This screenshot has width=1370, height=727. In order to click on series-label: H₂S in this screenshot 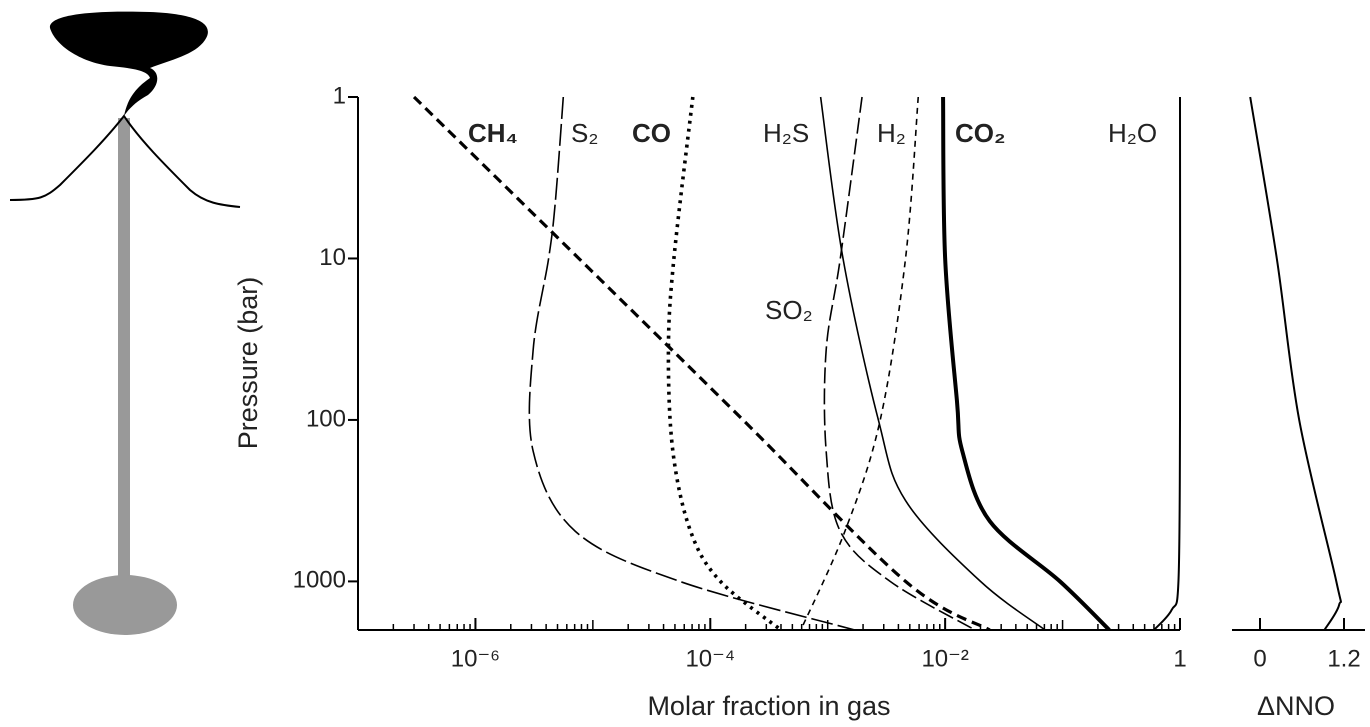, I will do `click(786, 133)`.